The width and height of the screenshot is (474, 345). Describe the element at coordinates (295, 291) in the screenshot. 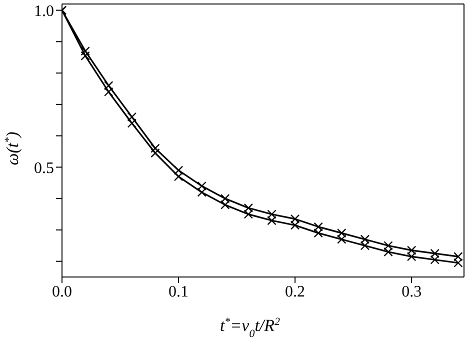

I see `x-tick-label: 0.2` at that location.